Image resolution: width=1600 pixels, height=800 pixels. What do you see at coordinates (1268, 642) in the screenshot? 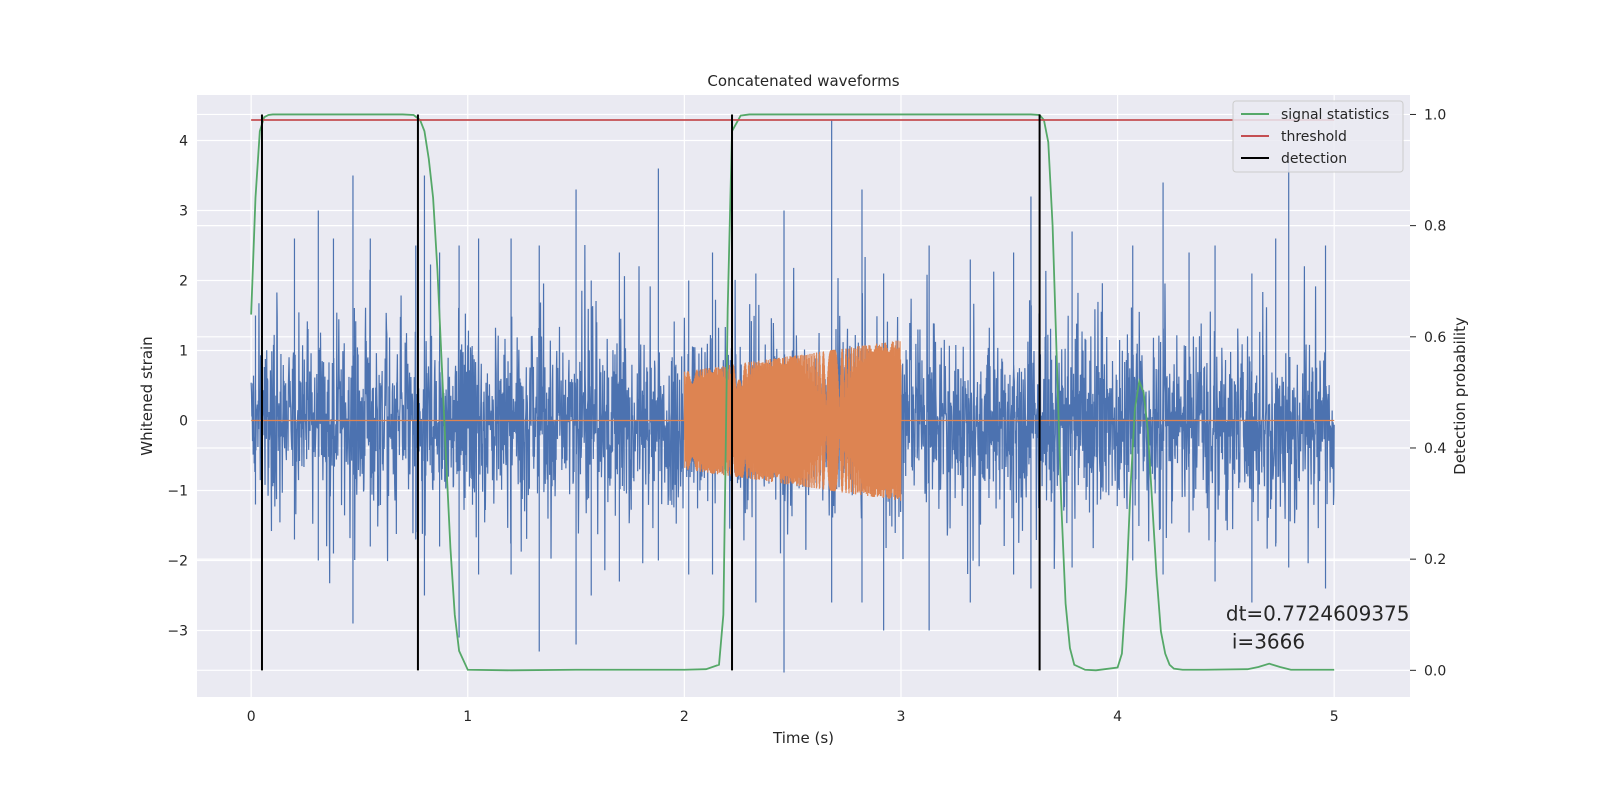
I see `annotation-index: i=3666` at bounding box center [1268, 642].